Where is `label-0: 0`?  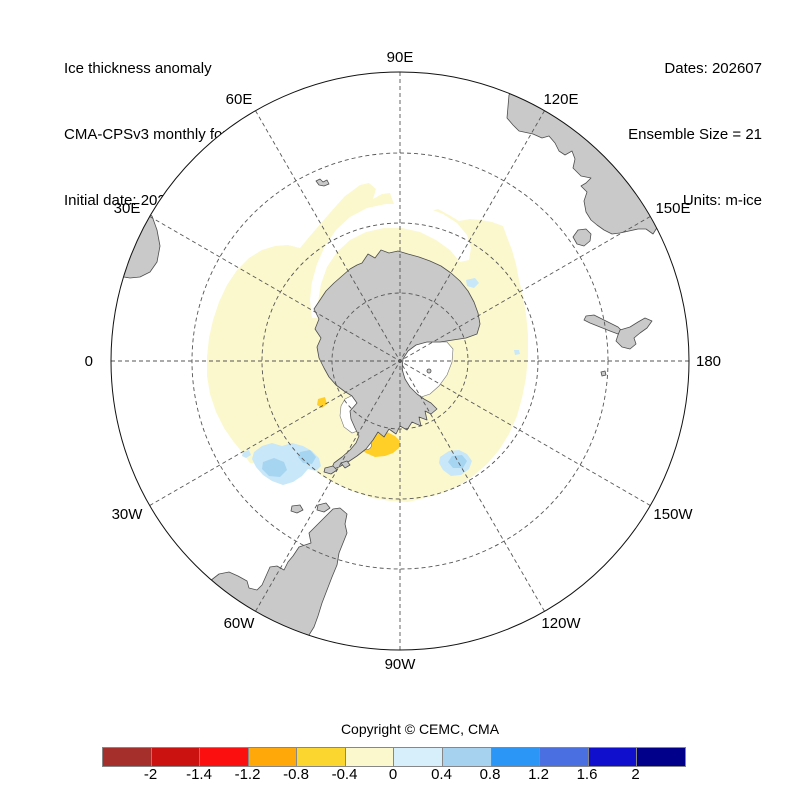 label-0: 0 is located at coordinates (89, 361).